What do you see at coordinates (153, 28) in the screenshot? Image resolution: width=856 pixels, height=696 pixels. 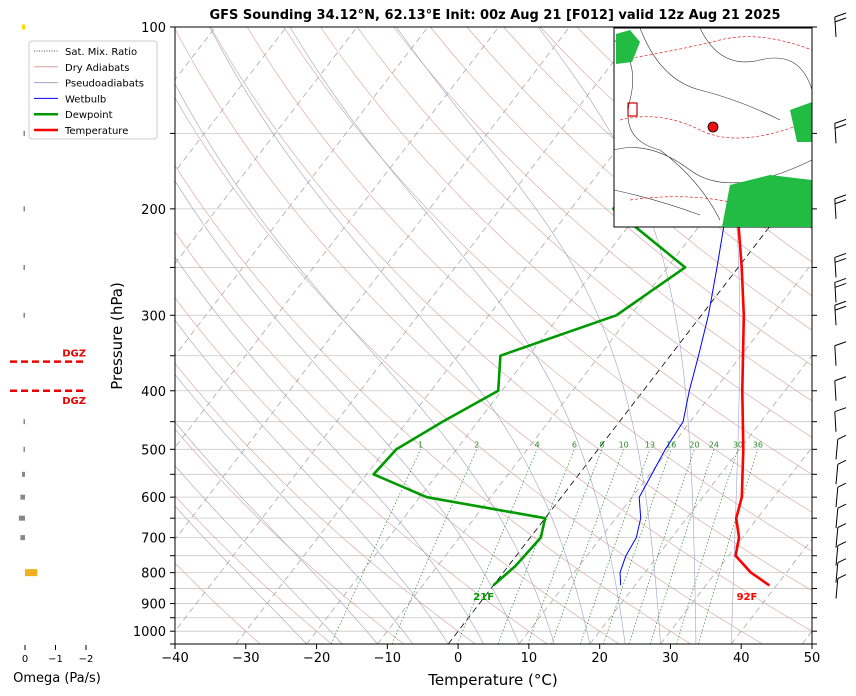 I see `y-tick-label: 100` at bounding box center [153, 28].